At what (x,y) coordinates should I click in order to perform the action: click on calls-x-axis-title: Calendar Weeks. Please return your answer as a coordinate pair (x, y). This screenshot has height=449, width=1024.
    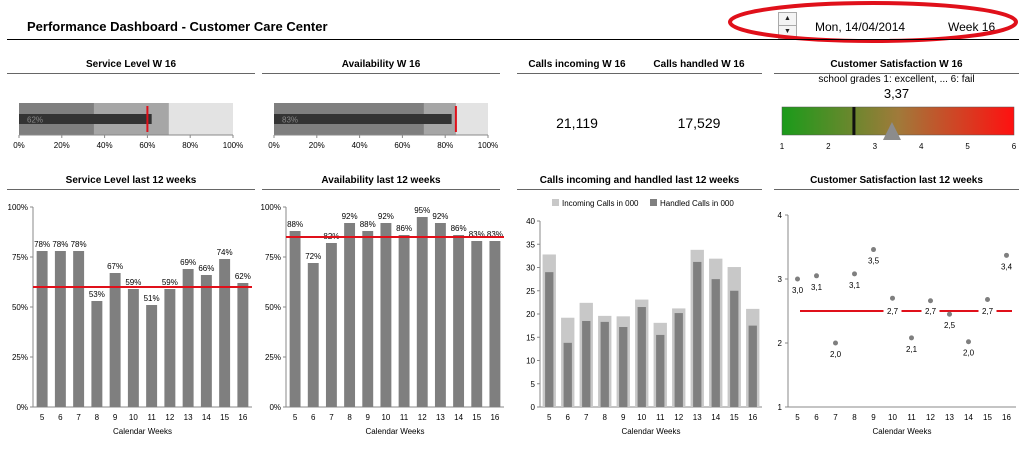
    Looking at the image, I should click on (651, 431).